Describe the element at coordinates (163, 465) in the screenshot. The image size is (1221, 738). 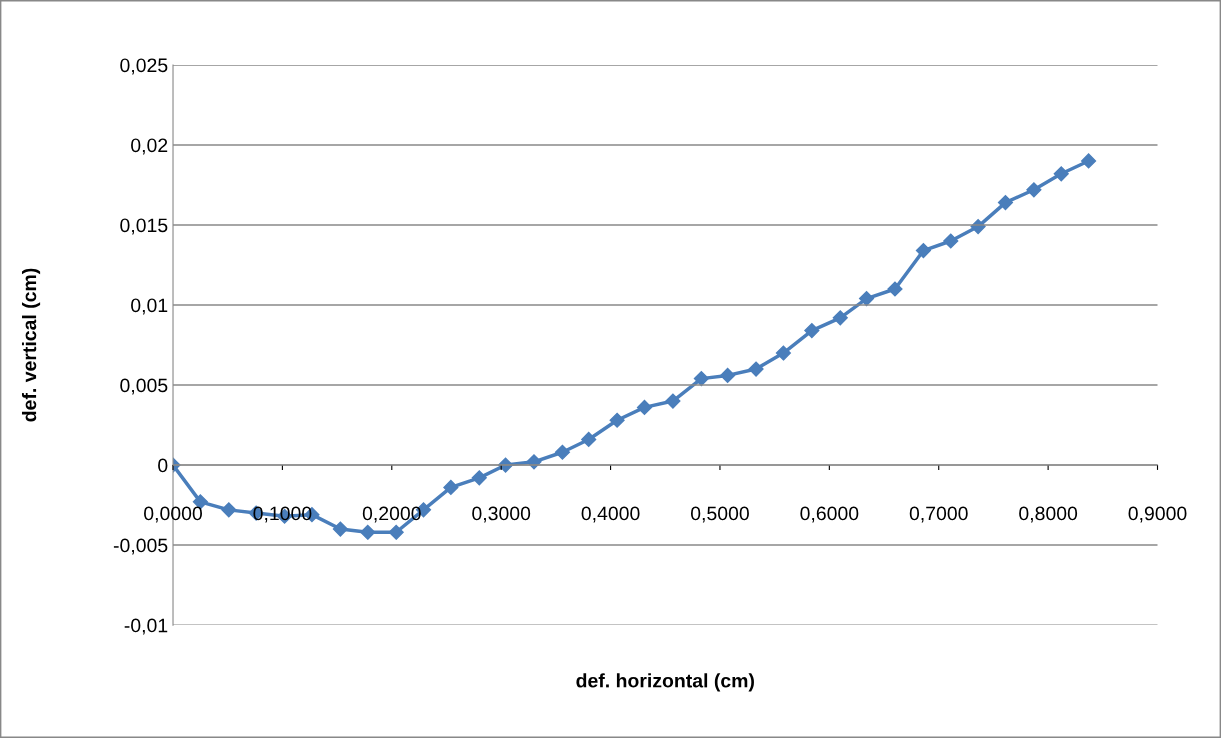
I see `y-tick-label: 0` at that location.